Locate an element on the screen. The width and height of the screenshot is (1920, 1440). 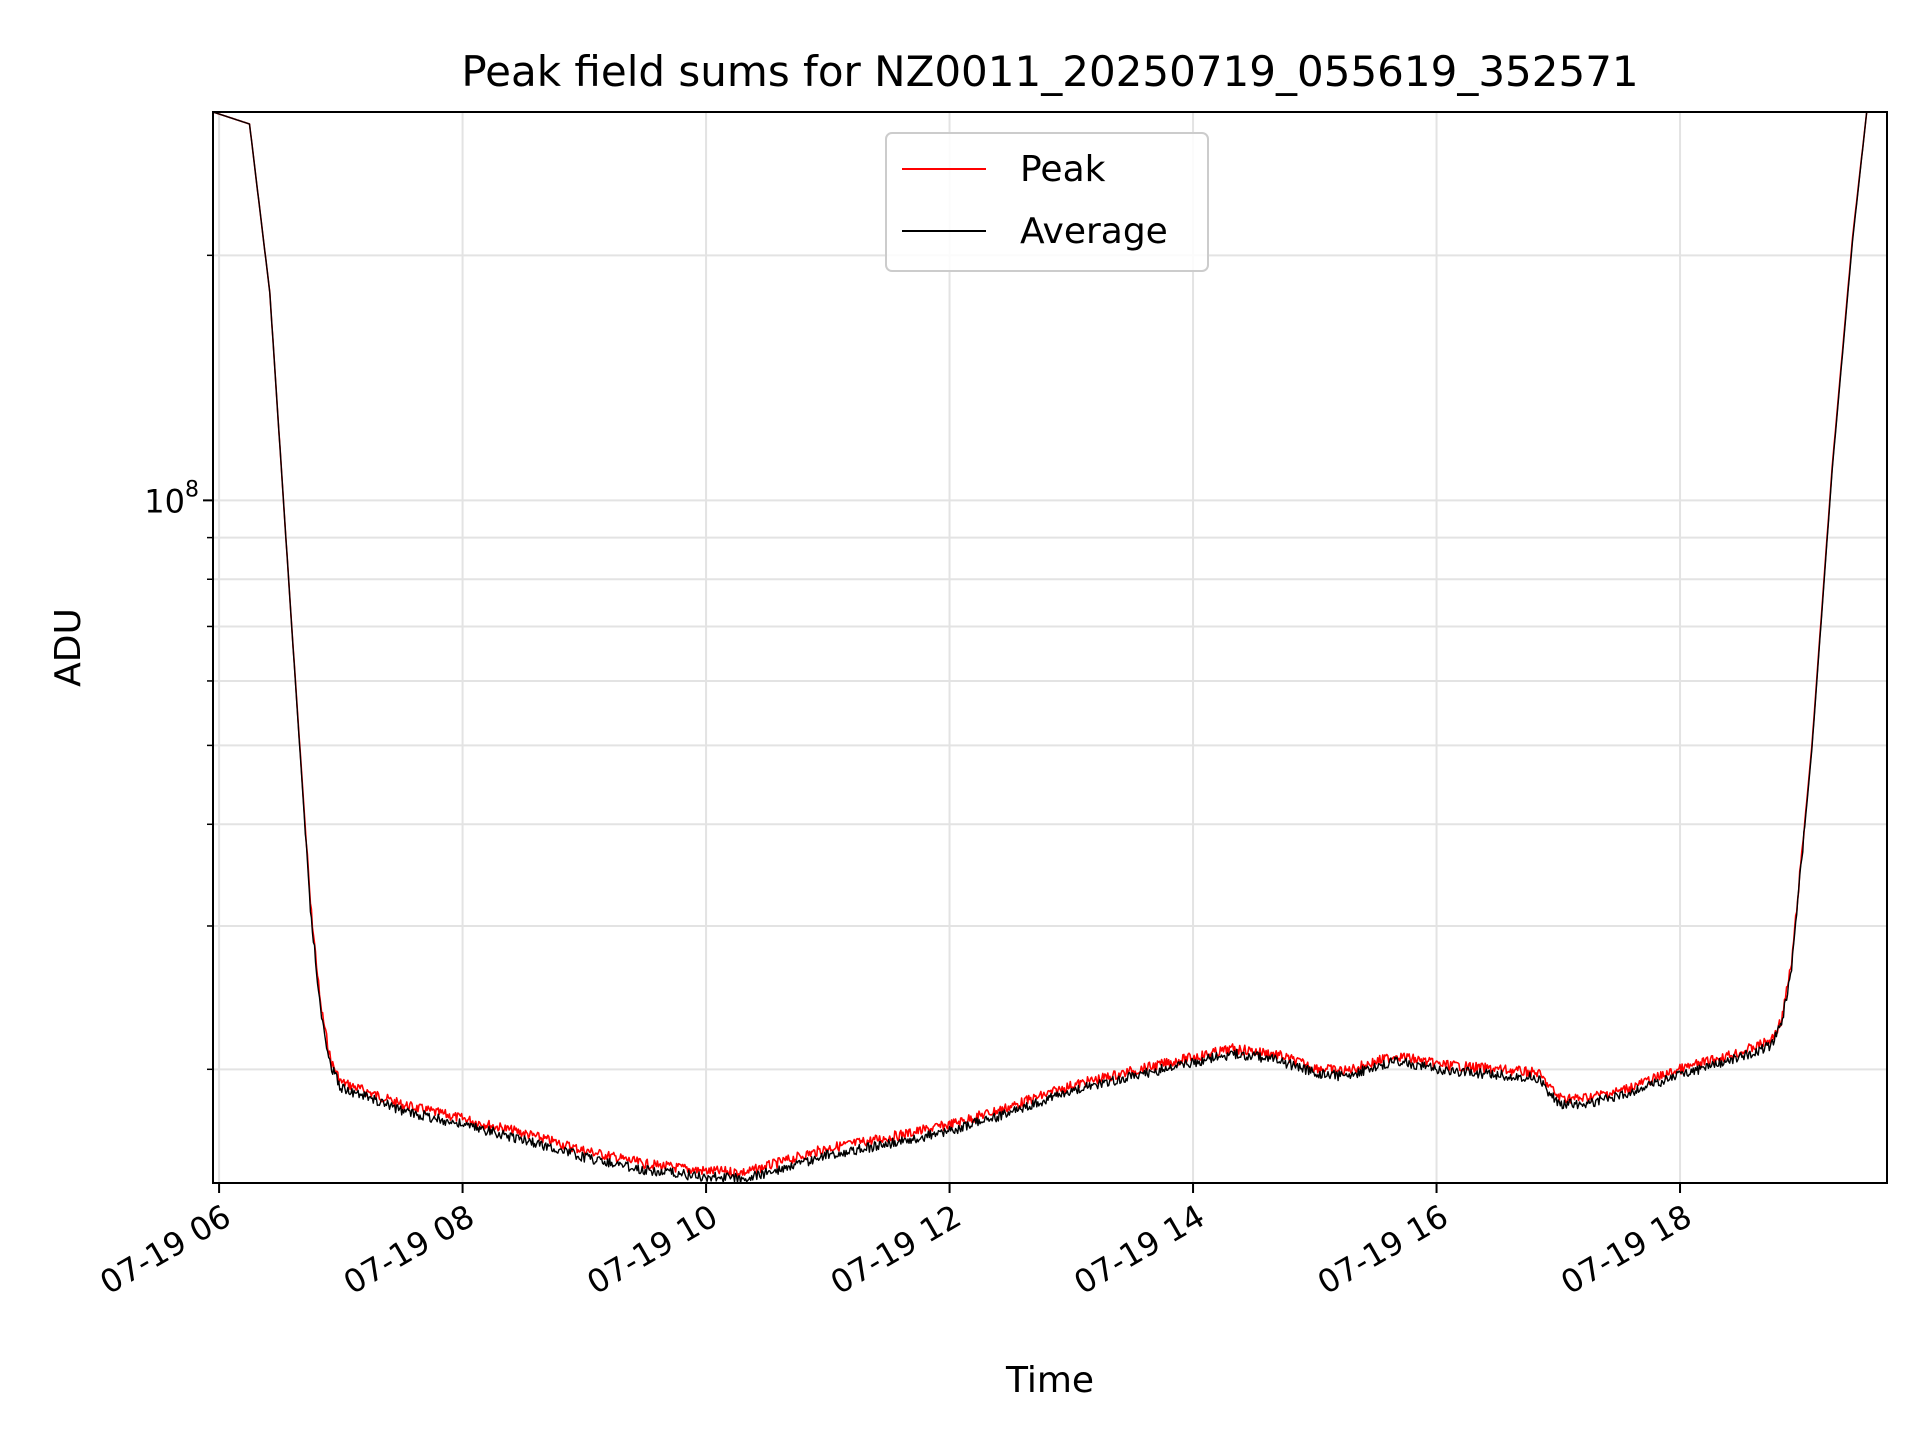
legend-label-peak: Peak is located at coordinates (1063, 169).